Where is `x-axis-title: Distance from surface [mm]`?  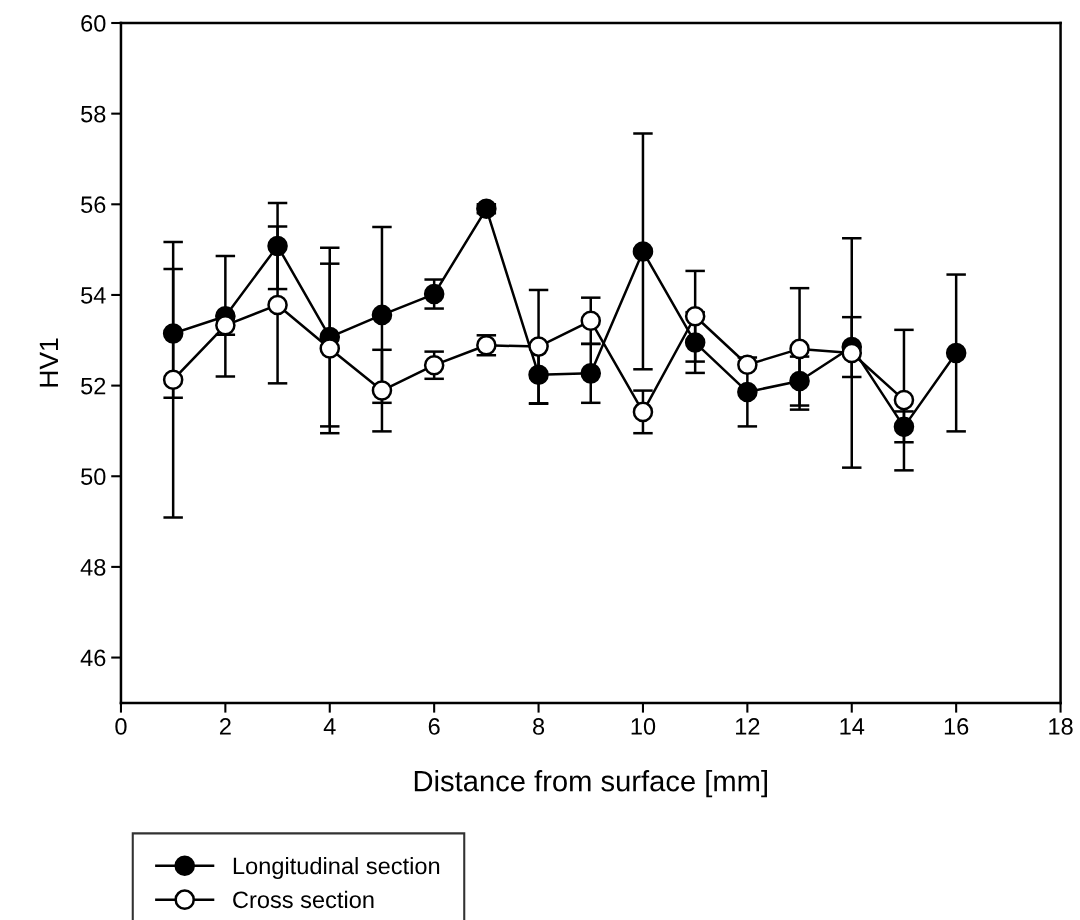 x-axis-title: Distance from surface [mm] is located at coordinates (590, 784).